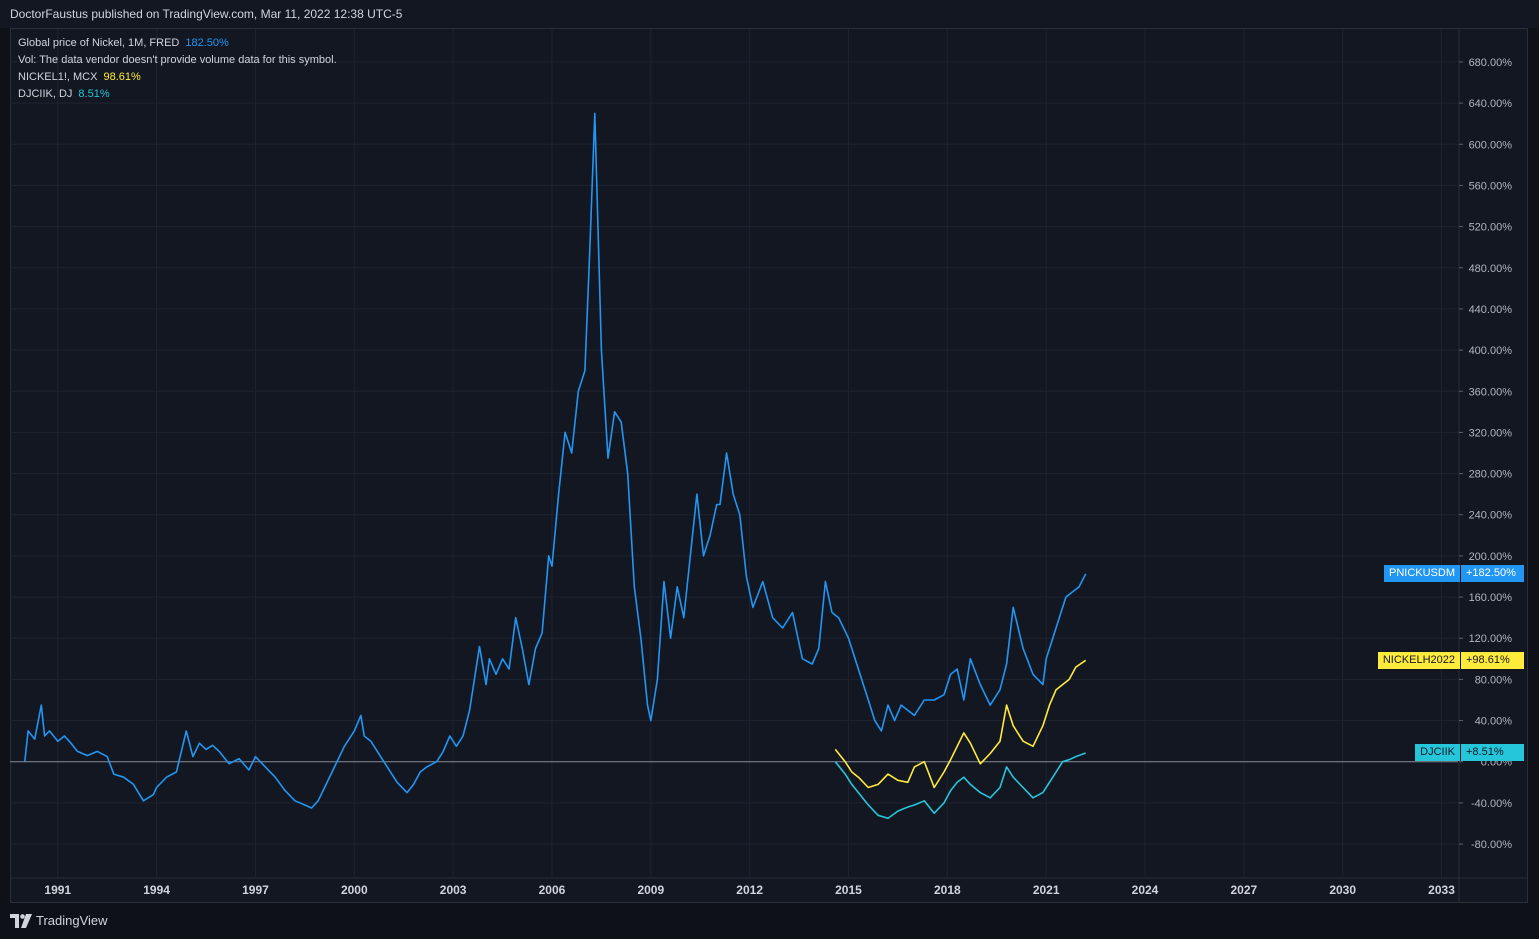 The width and height of the screenshot is (1539, 939). What do you see at coordinates (1491, 804) in the screenshot?
I see `y-tick-label: -40.00%` at bounding box center [1491, 804].